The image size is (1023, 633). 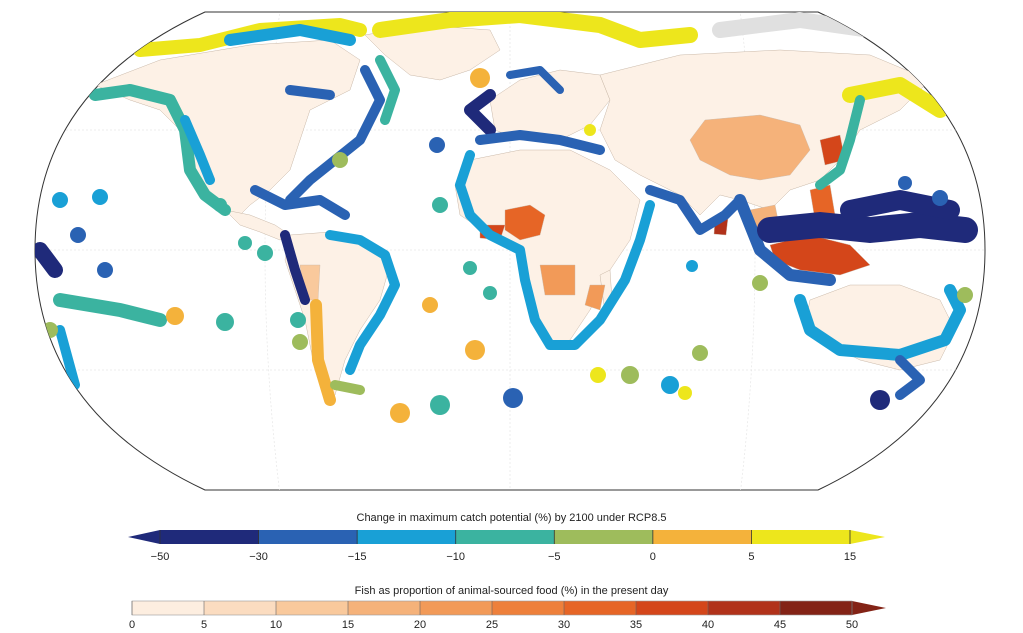 What do you see at coordinates (258, 557) in the screenshot?
I see `catch-tick-label: −30` at bounding box center [258, 557].